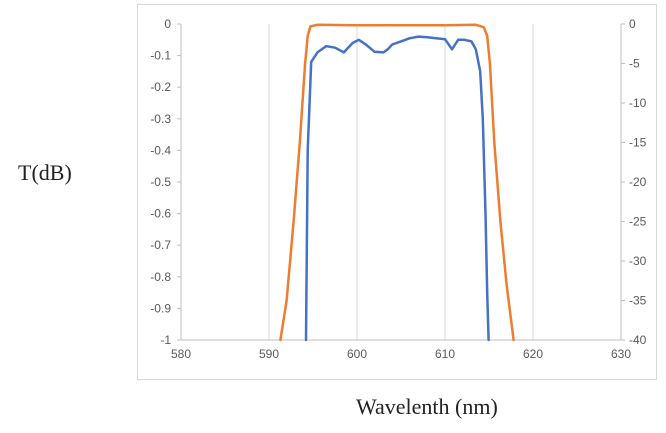  I want to click on left-tick-label: 0, so click(167, 24).